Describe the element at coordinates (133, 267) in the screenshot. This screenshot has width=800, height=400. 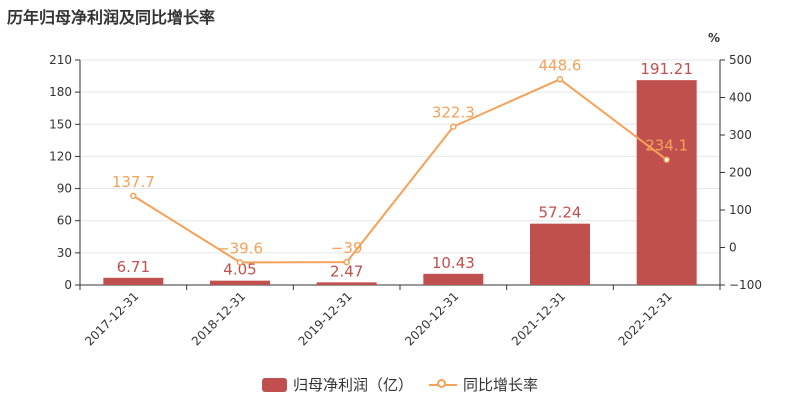
I see `bar-value-label: 6.71` at that location.